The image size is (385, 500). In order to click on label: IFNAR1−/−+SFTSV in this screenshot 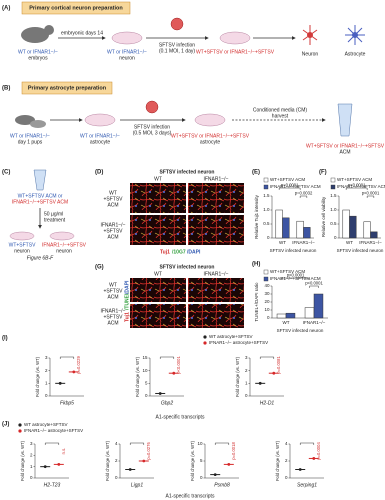, I will do `click(64, 245)`.